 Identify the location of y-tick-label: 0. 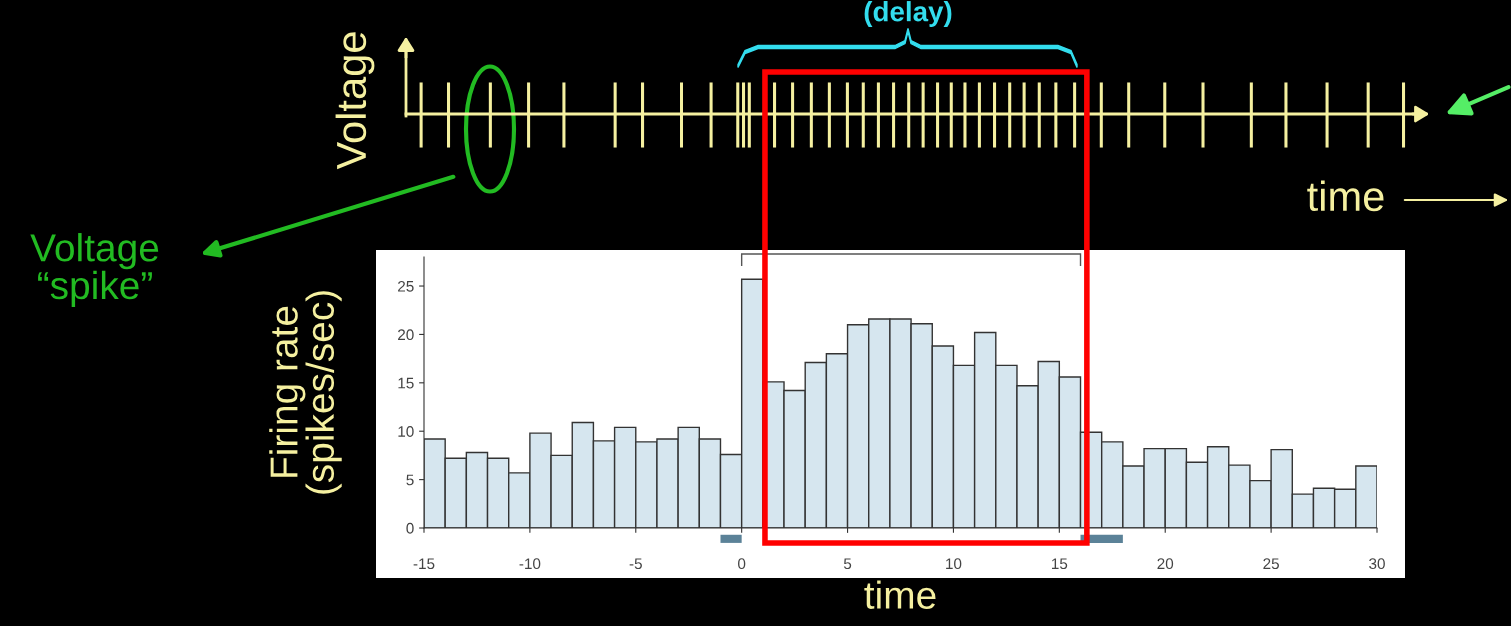
(410, 528).